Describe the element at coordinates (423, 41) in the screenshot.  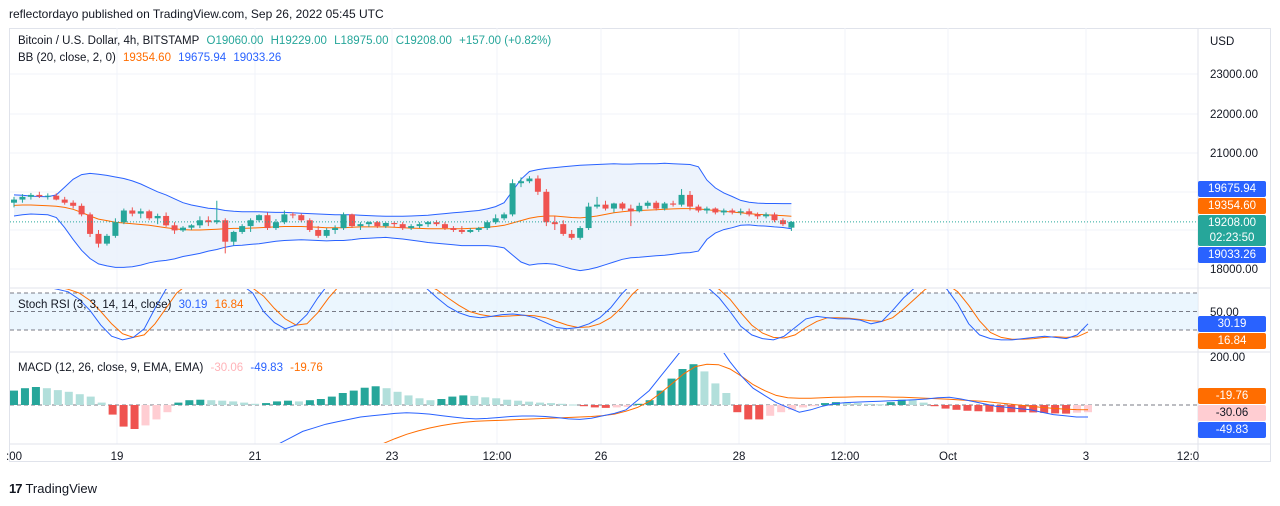
I see `close-value: C19208.00` at that location.